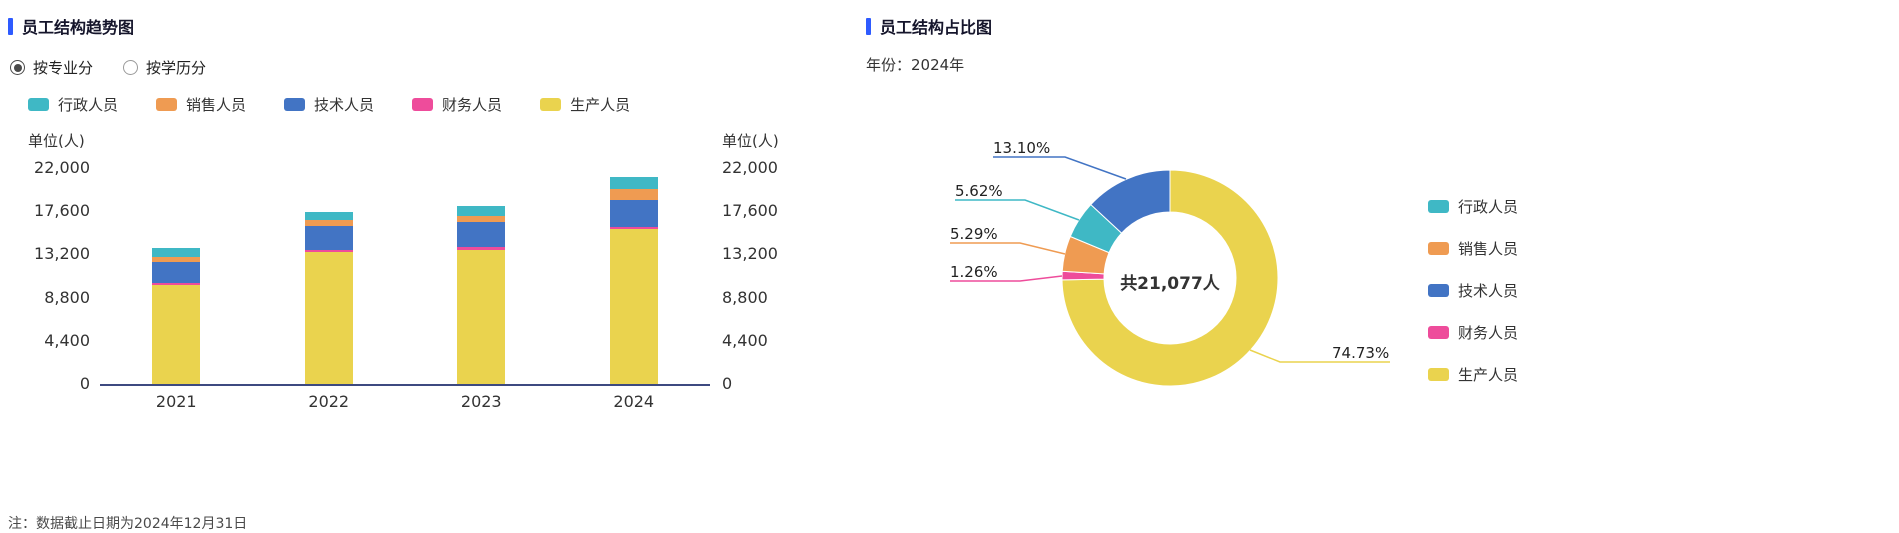 Image resolution: width=1899 pixels, height=533 pixels. Describe the element at coordinates (979, 191) in the screenshot. I see `callout-admin-pct: 5.62%` at that location.